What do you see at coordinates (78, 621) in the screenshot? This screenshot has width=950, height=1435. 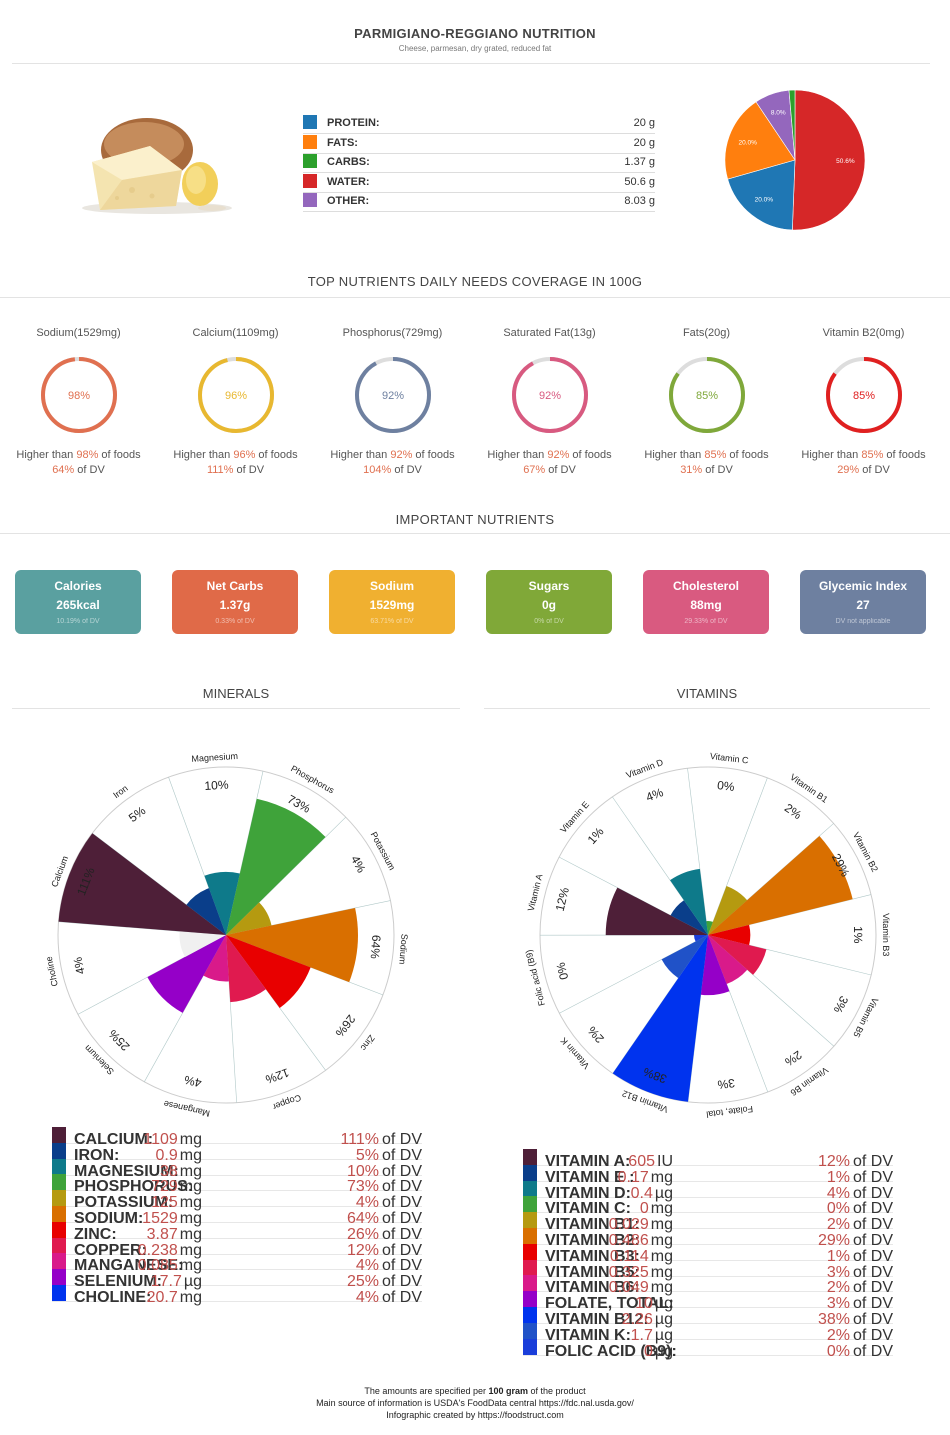 I see `card-dv: 10.19% of DV` at bounding box center [78, 621].